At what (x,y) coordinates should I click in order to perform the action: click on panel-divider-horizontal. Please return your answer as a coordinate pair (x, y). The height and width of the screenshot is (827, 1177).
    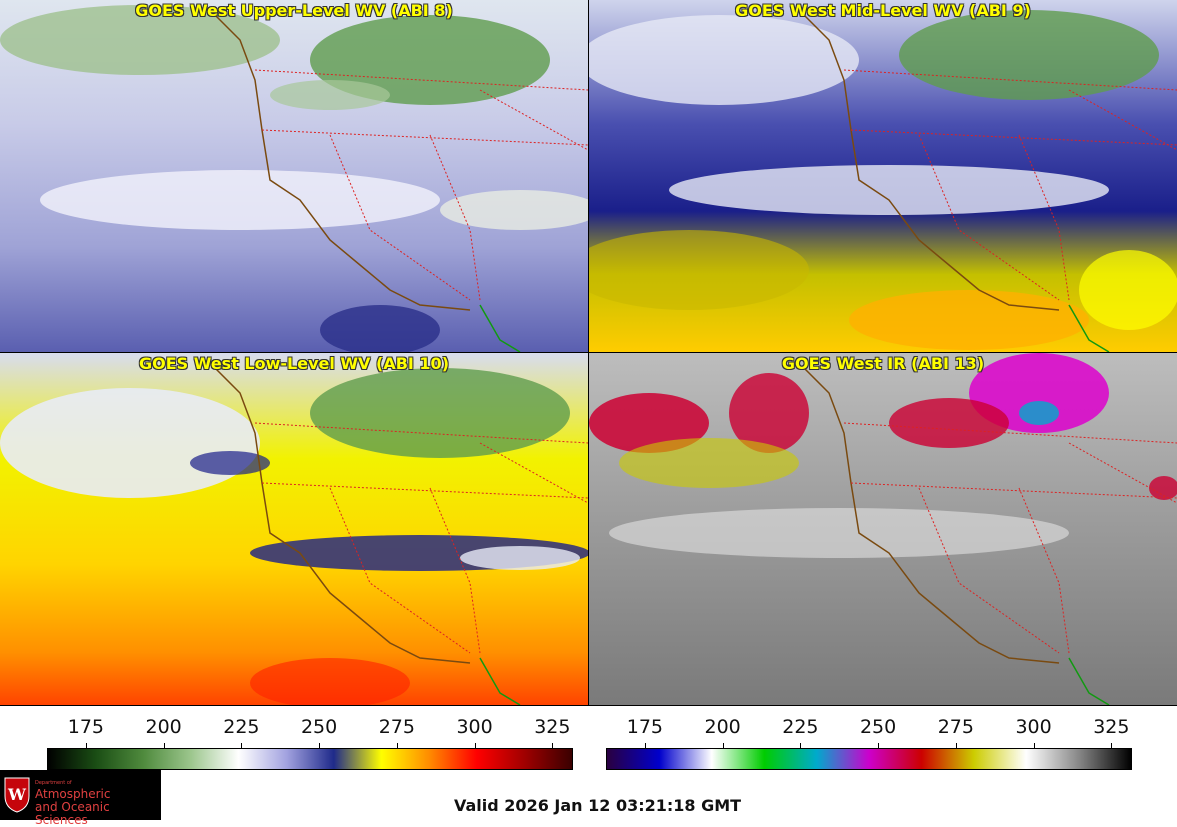
    Looking at the image, I should click on (588, 352).